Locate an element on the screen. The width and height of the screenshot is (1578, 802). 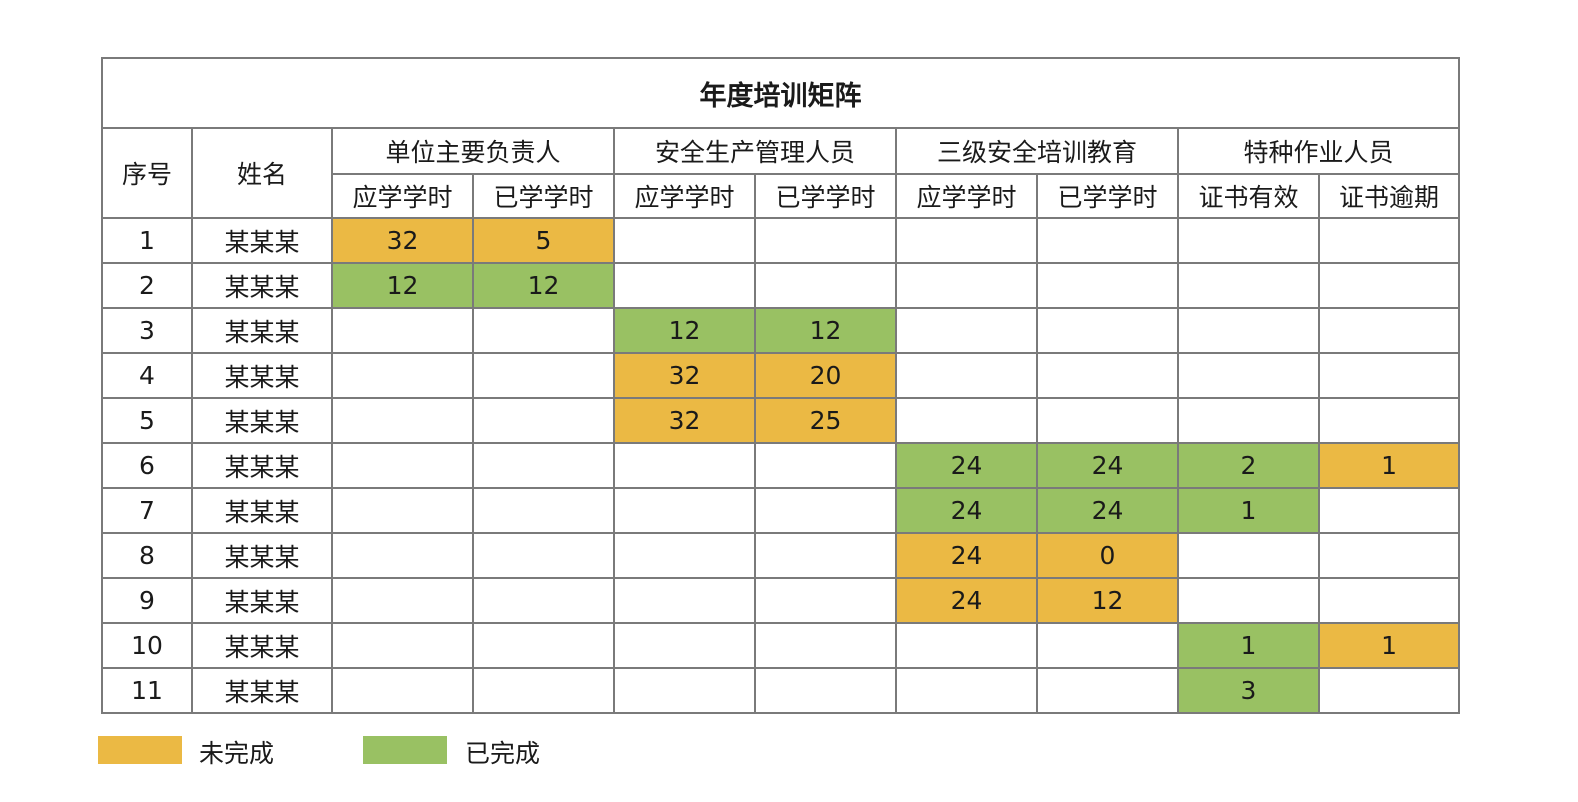
row-number-cell: 3 is located at coordinates (147, 330).